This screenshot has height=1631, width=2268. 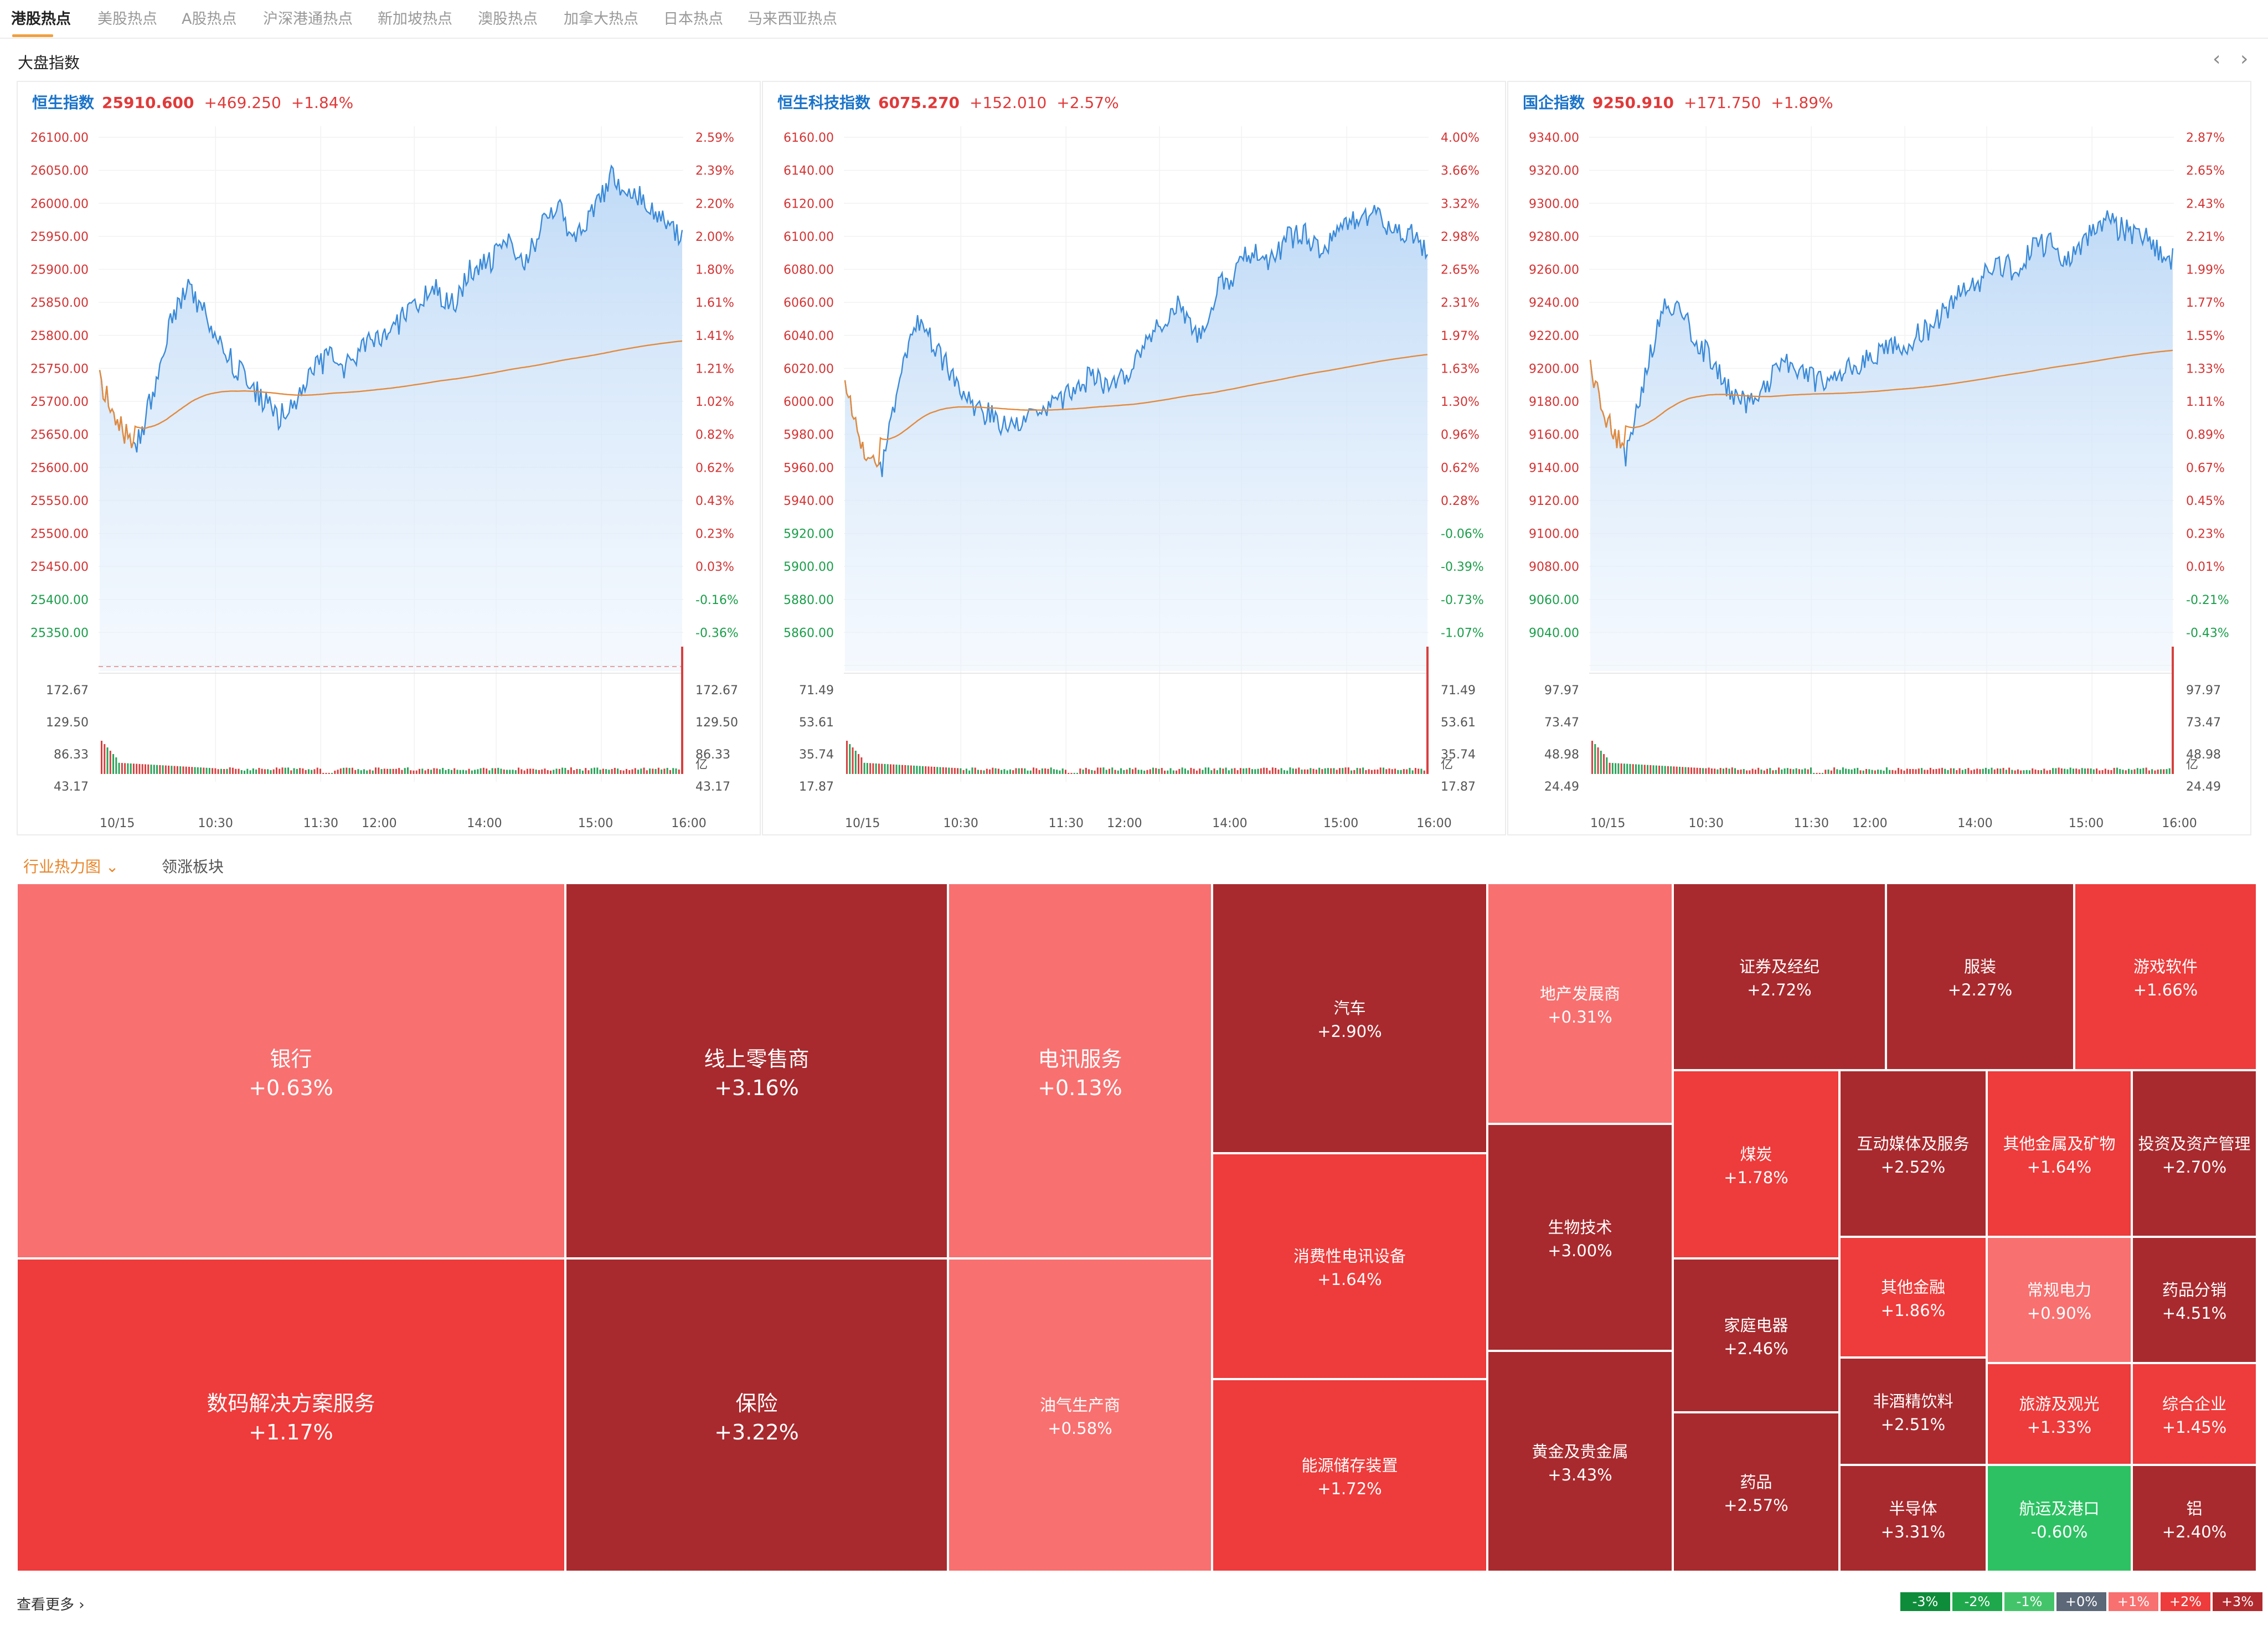 I want to click on heatmap-cell: 非酒精饮料 +2.51%, so click(x=1913, y=1411).